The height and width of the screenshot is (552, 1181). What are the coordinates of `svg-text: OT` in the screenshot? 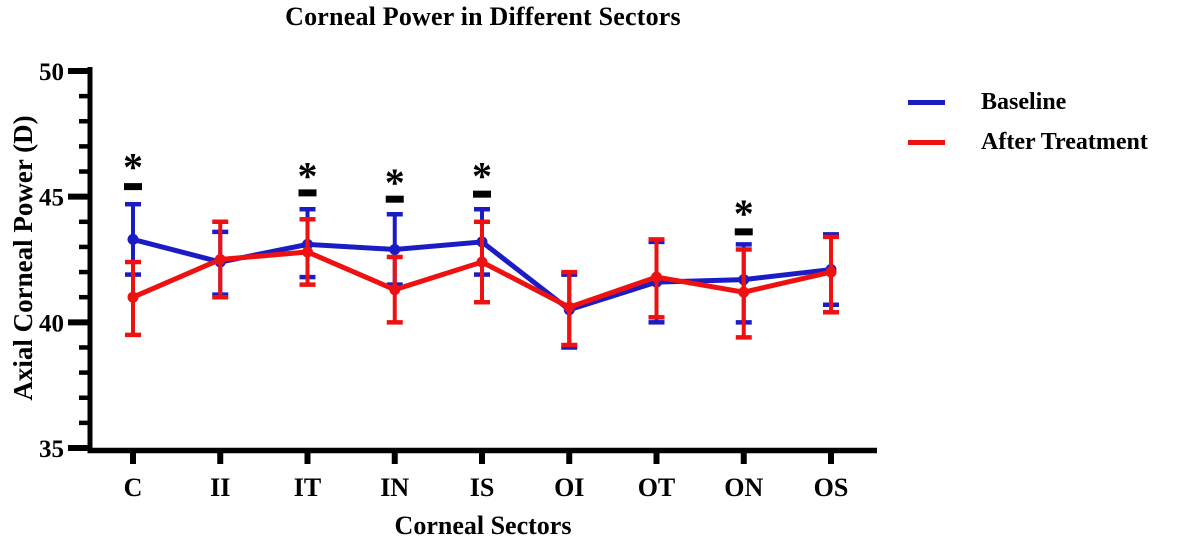 It's located at (657, 487).